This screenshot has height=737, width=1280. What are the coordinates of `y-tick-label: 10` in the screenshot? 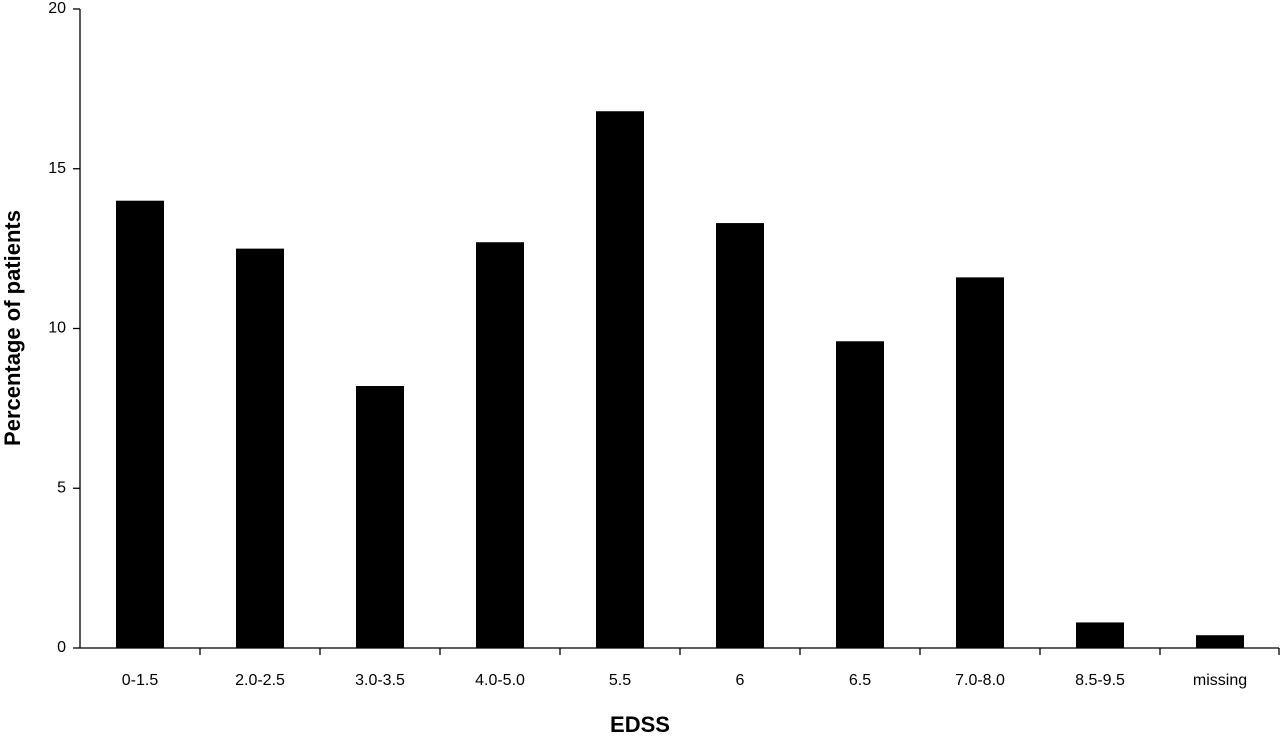 It's located at (57, 328).